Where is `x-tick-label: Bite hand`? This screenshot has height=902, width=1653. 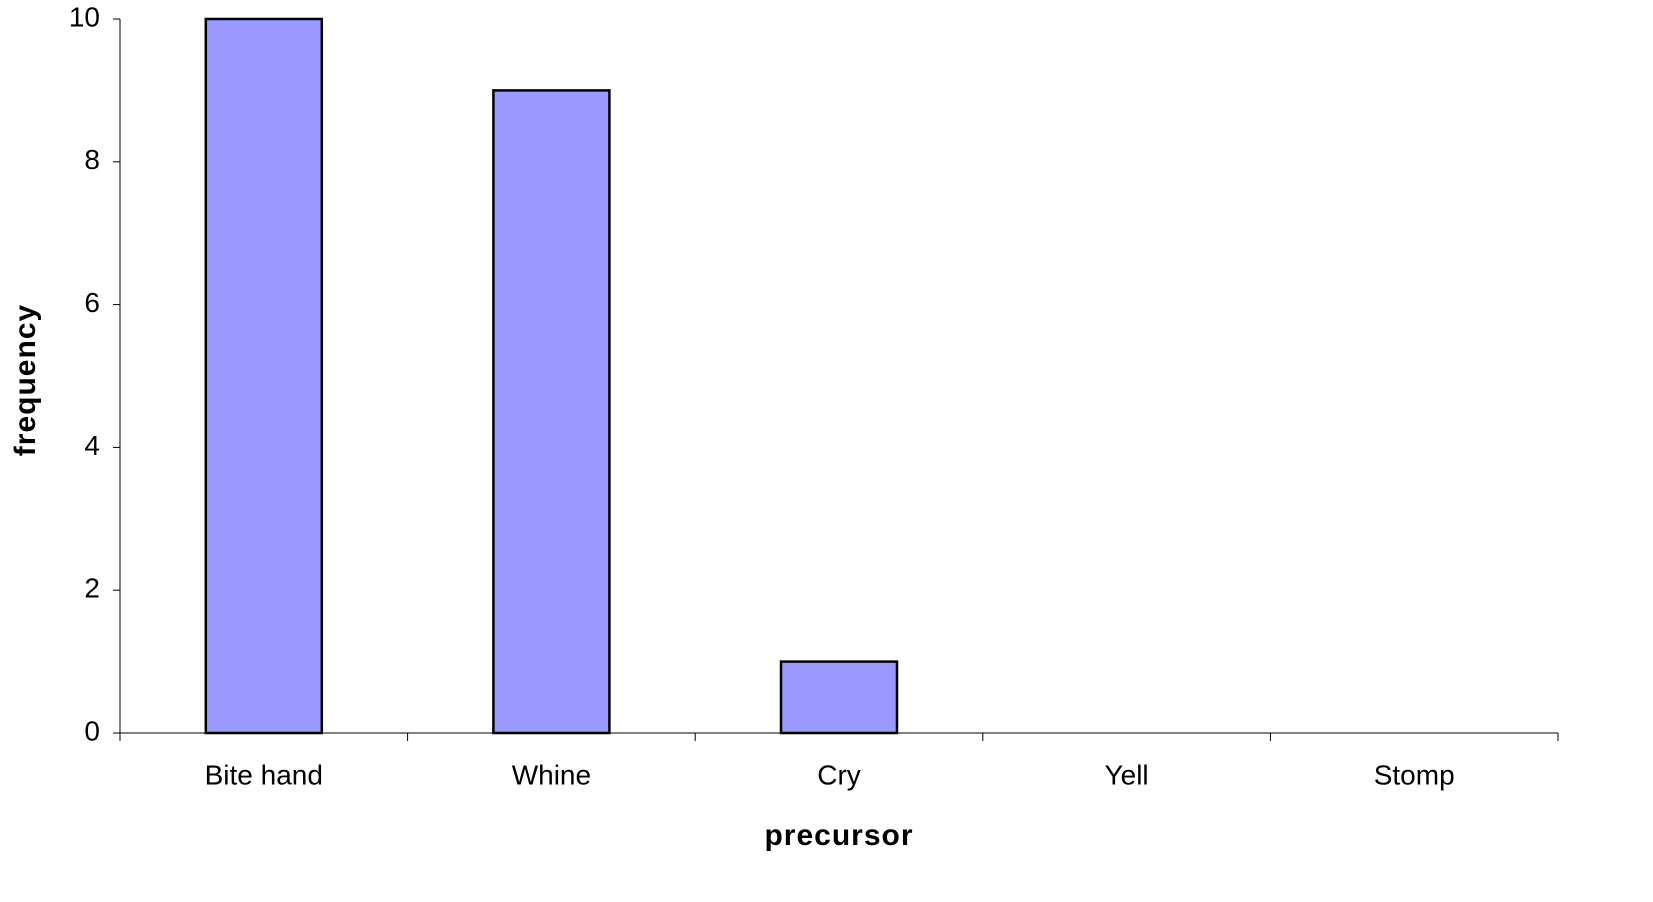 x-tick-label: Bite hand is located at coordinates (264, 774).